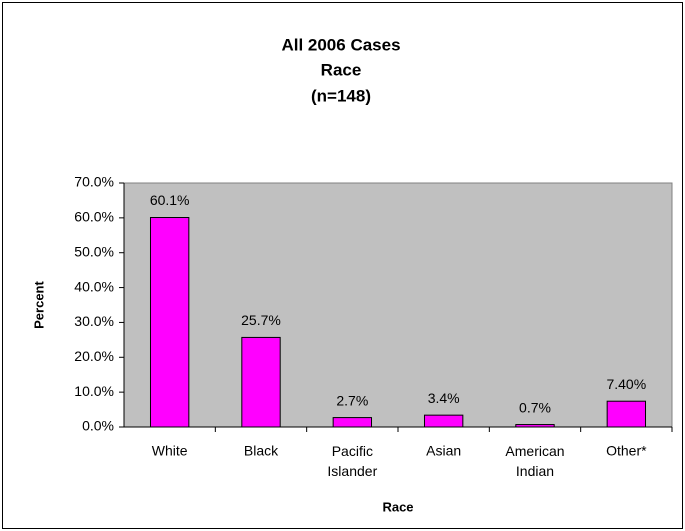 The image size is (685, 531). What do you see at coordinates (341, 69) in the screenshot?
I see `chart-title: Race` at bounding box center [341, 69].